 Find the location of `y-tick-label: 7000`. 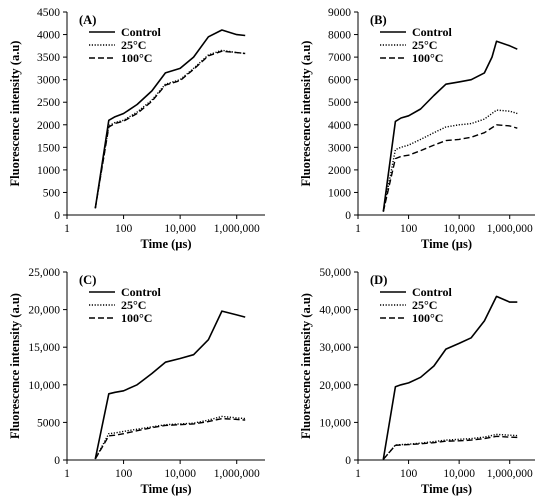

y-tick-label: 7000 is located at coordinates (339, 58).